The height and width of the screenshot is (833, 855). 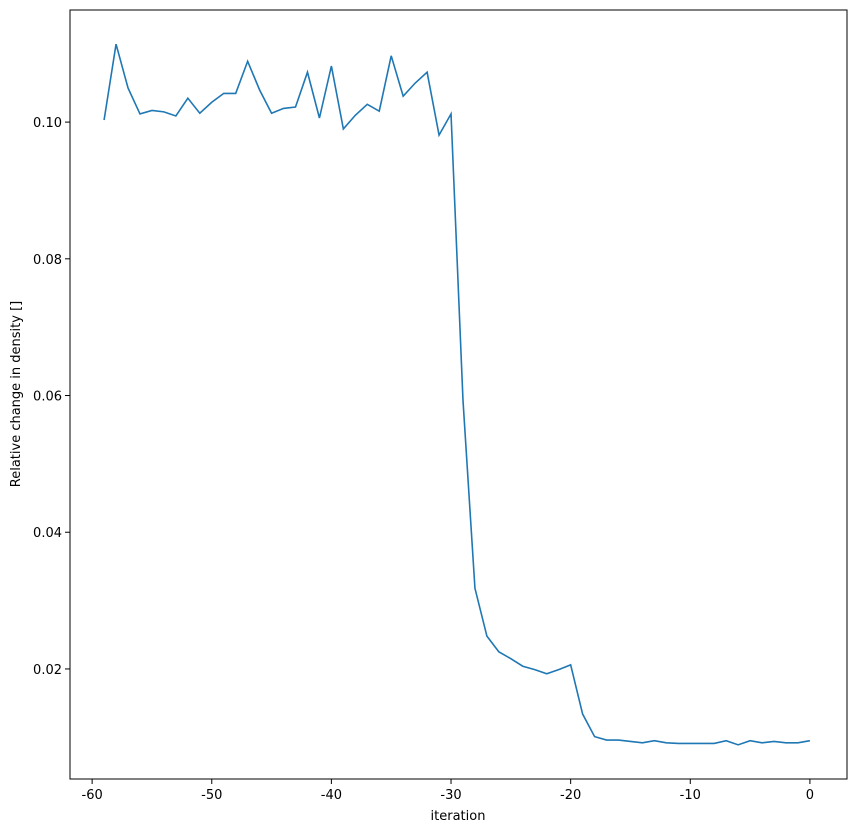 I want to click on x-tick-label: -30, so click(x=450, y=795).